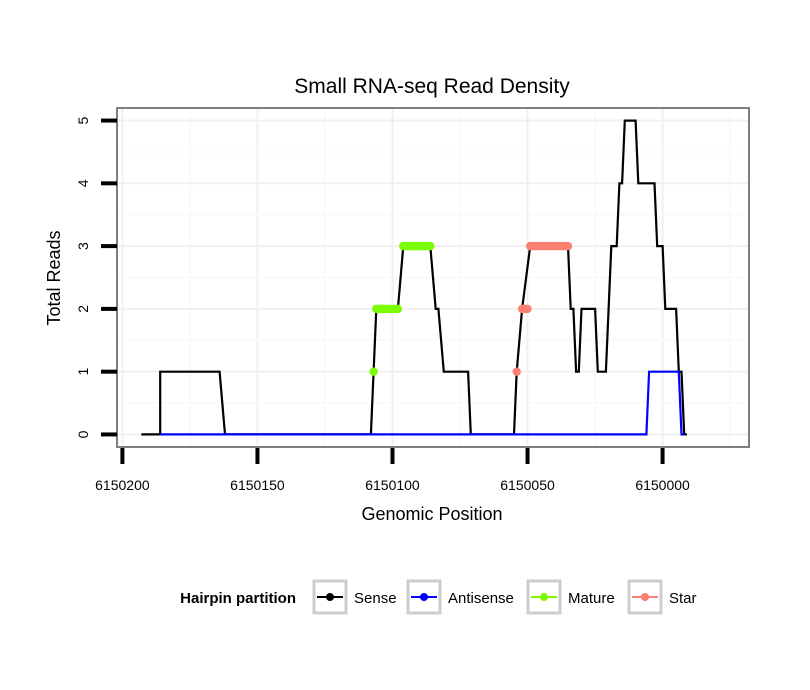 The height and width of the screenshot is (690, 810). I want to click on legend-label: Star, so click(683, 598).